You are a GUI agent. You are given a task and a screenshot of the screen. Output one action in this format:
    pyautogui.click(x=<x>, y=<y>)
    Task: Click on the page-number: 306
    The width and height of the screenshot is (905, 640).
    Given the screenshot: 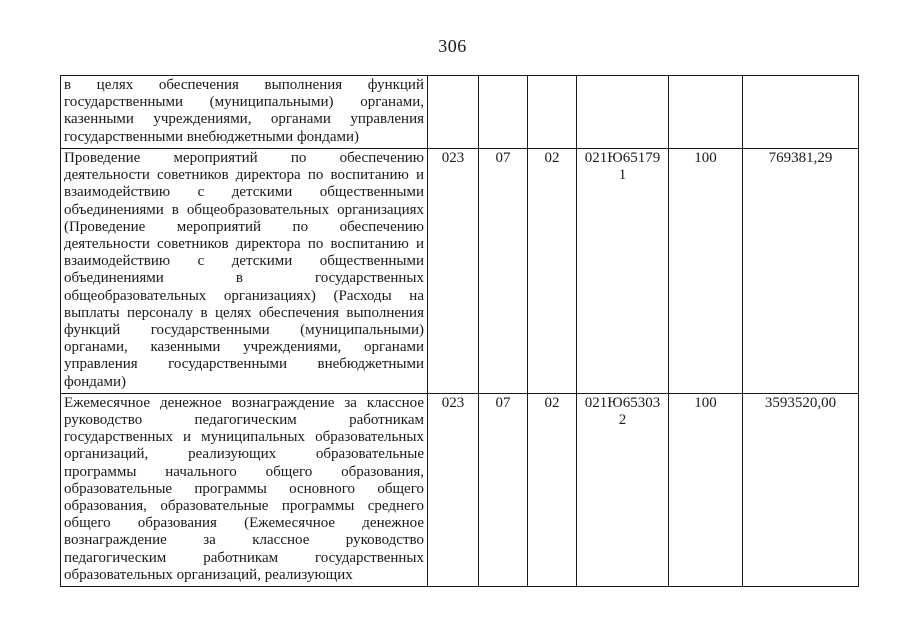 What is the action you would take?
    pyautogui.click(x=452, y=46)
    